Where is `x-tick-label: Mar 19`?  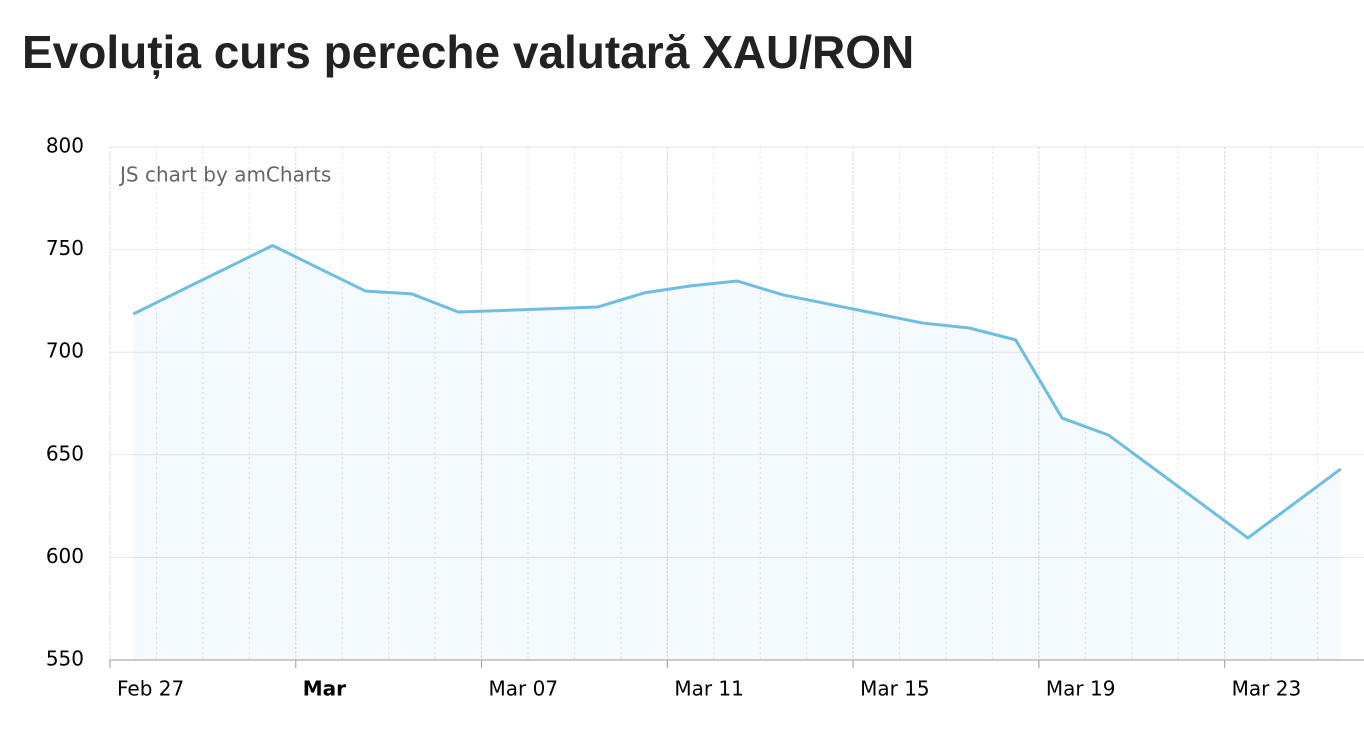 x-tick-label: Mar 19 is located at coordinates (1081, 689).